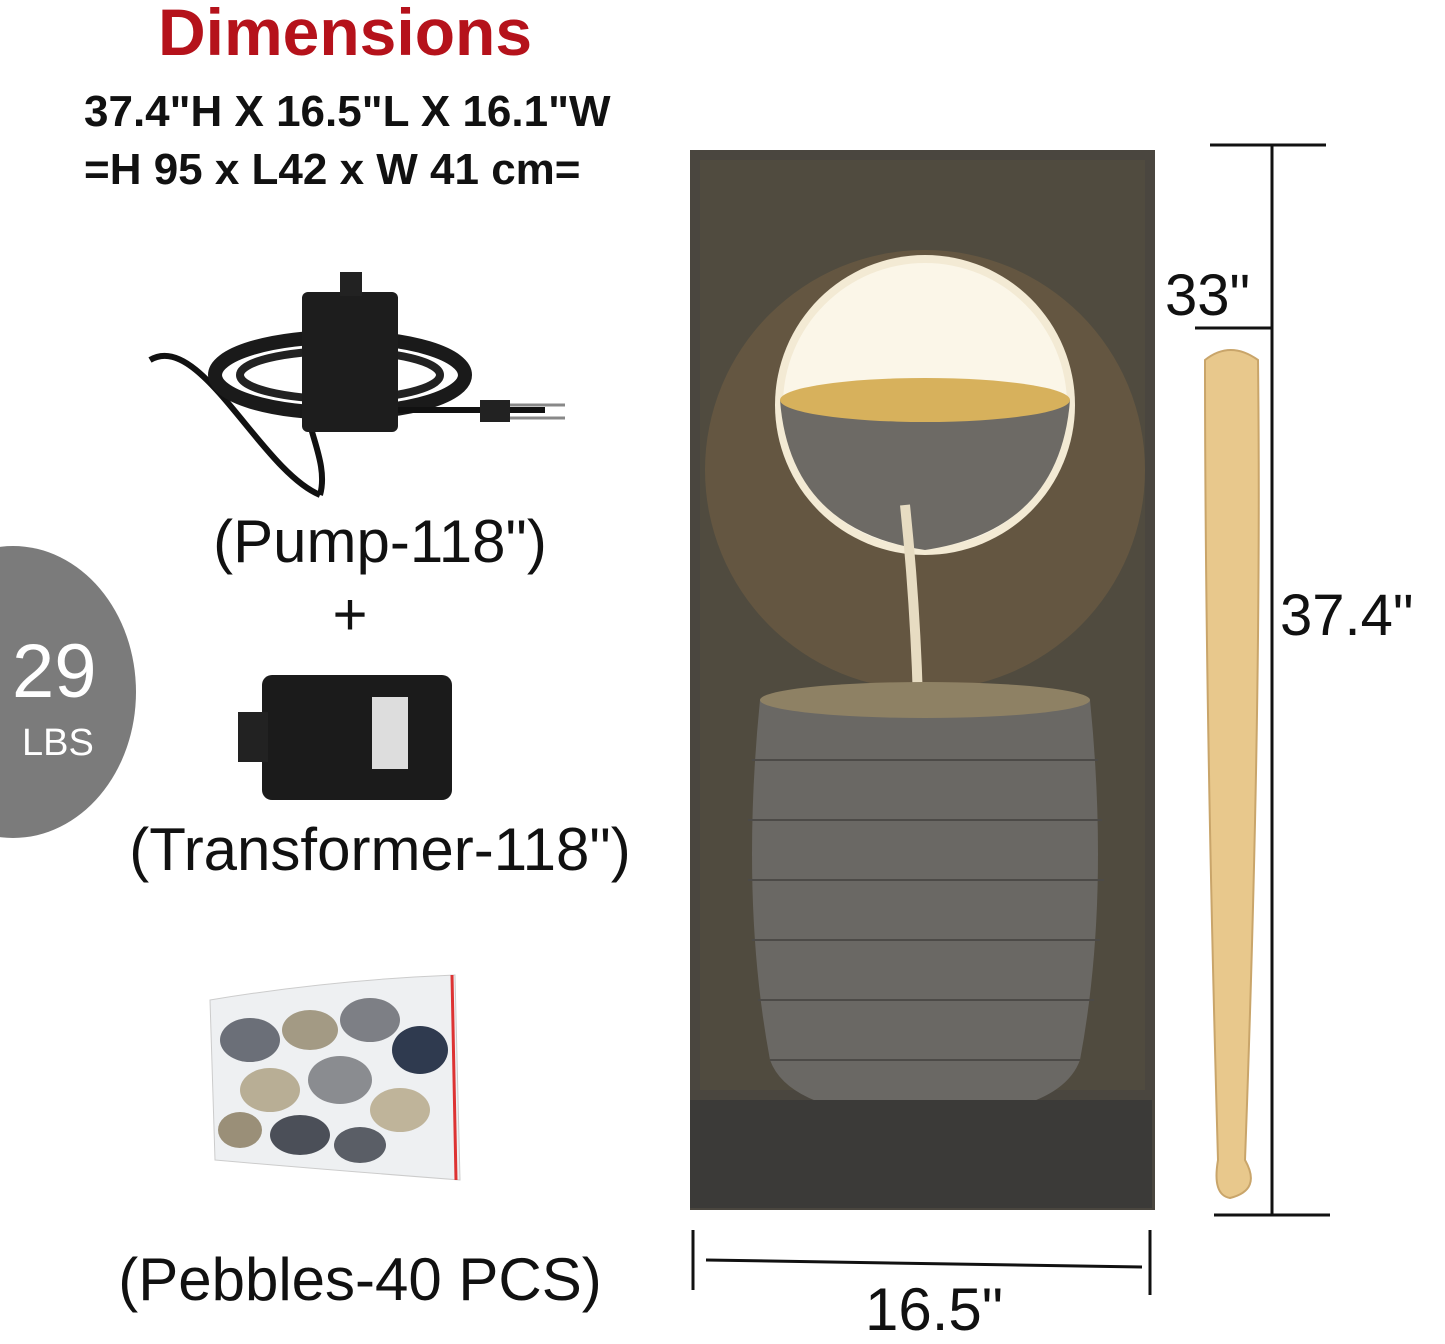  I want to click on pump-image, so click(356, 385).